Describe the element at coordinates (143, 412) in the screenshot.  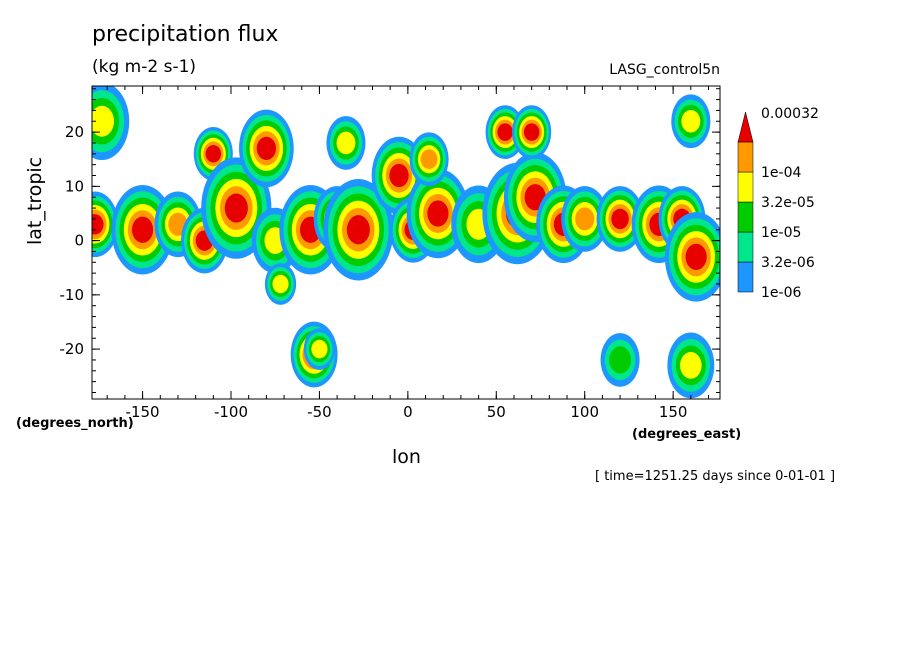
I see `x-tick-label: -150` at that location.